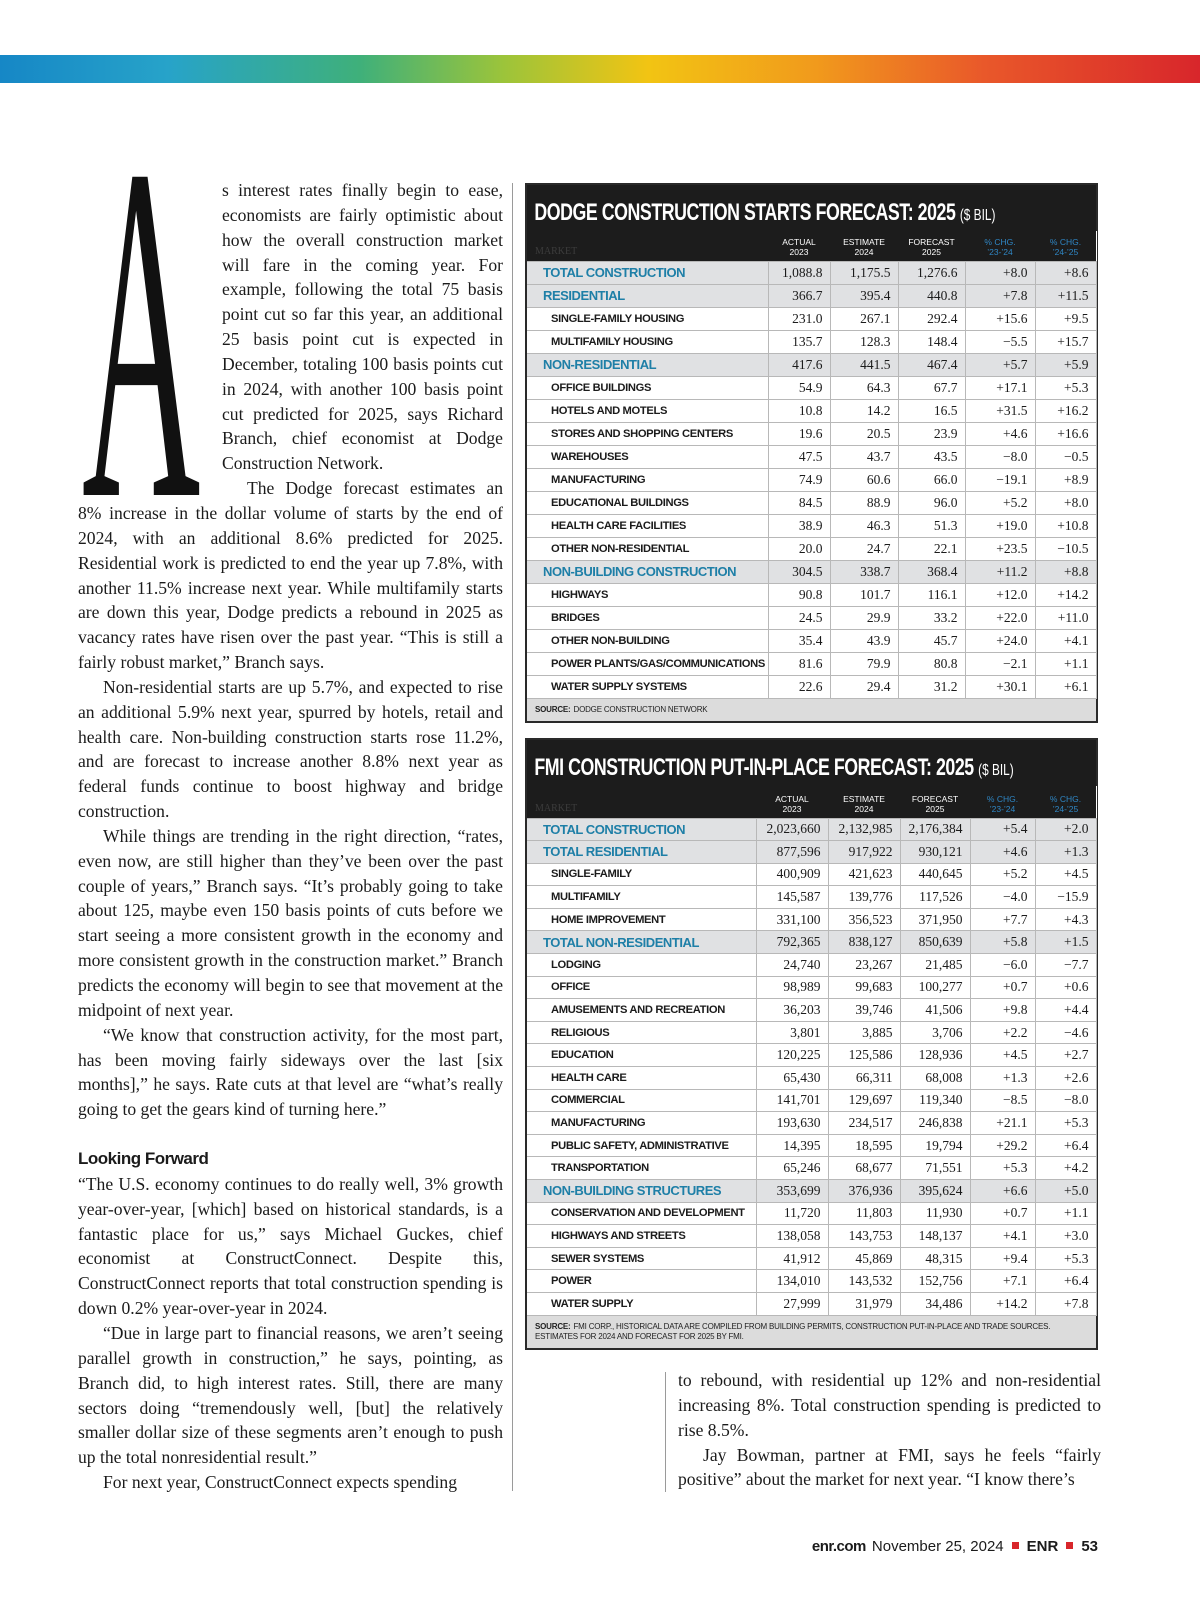  Describe the element at coordinates (864, 1123) in the screenshot. I see `cell-value: 234,517` at that location.